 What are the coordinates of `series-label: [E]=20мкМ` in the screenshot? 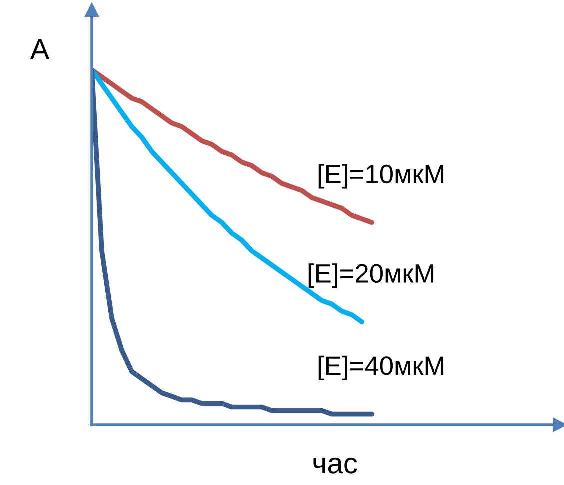 It's located at (371, 276).